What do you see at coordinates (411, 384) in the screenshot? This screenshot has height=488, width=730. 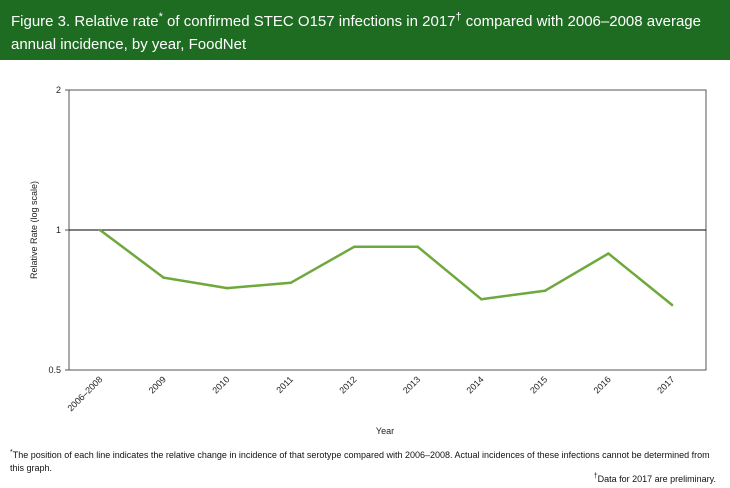 I see `x-tick-label: 2013` at bounding box center [411, 384].